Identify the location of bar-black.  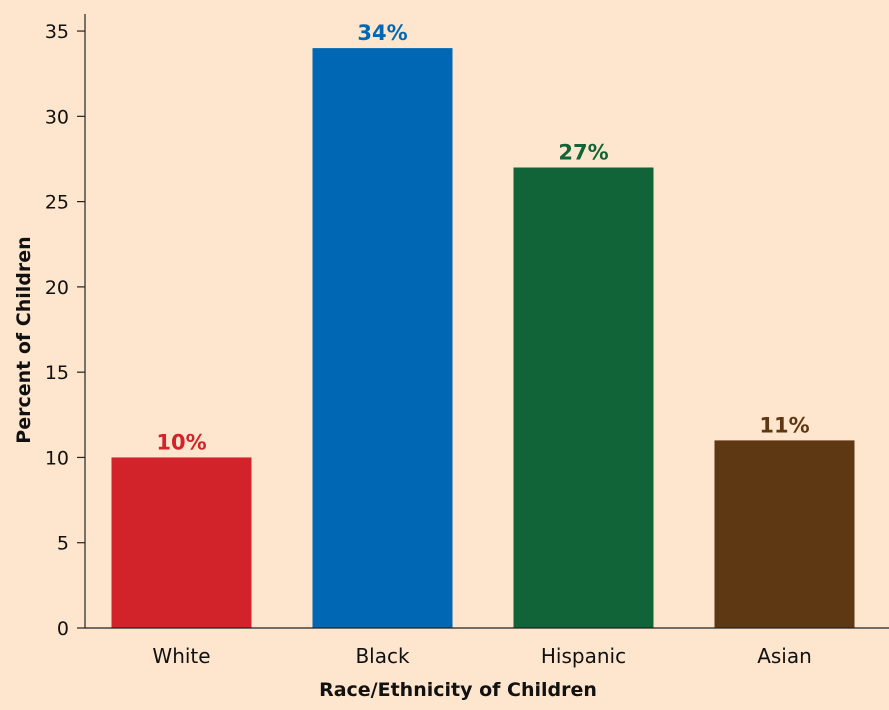
(382, 338).